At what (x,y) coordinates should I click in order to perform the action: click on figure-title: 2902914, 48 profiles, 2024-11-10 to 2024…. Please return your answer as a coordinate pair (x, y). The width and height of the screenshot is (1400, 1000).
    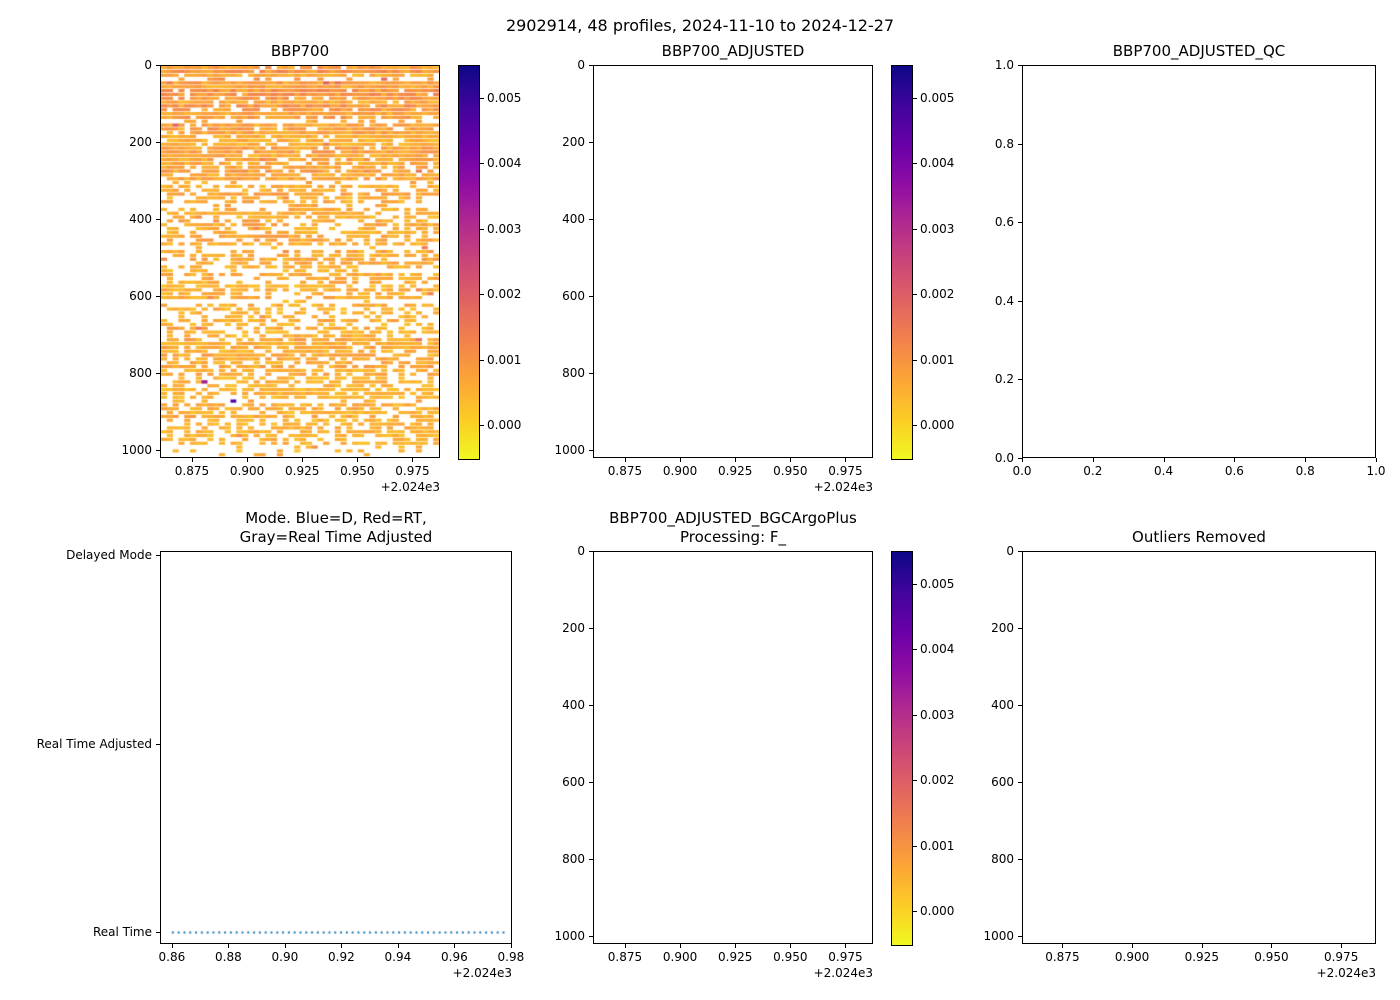
    Looking at the image, I should click on (700, 25).